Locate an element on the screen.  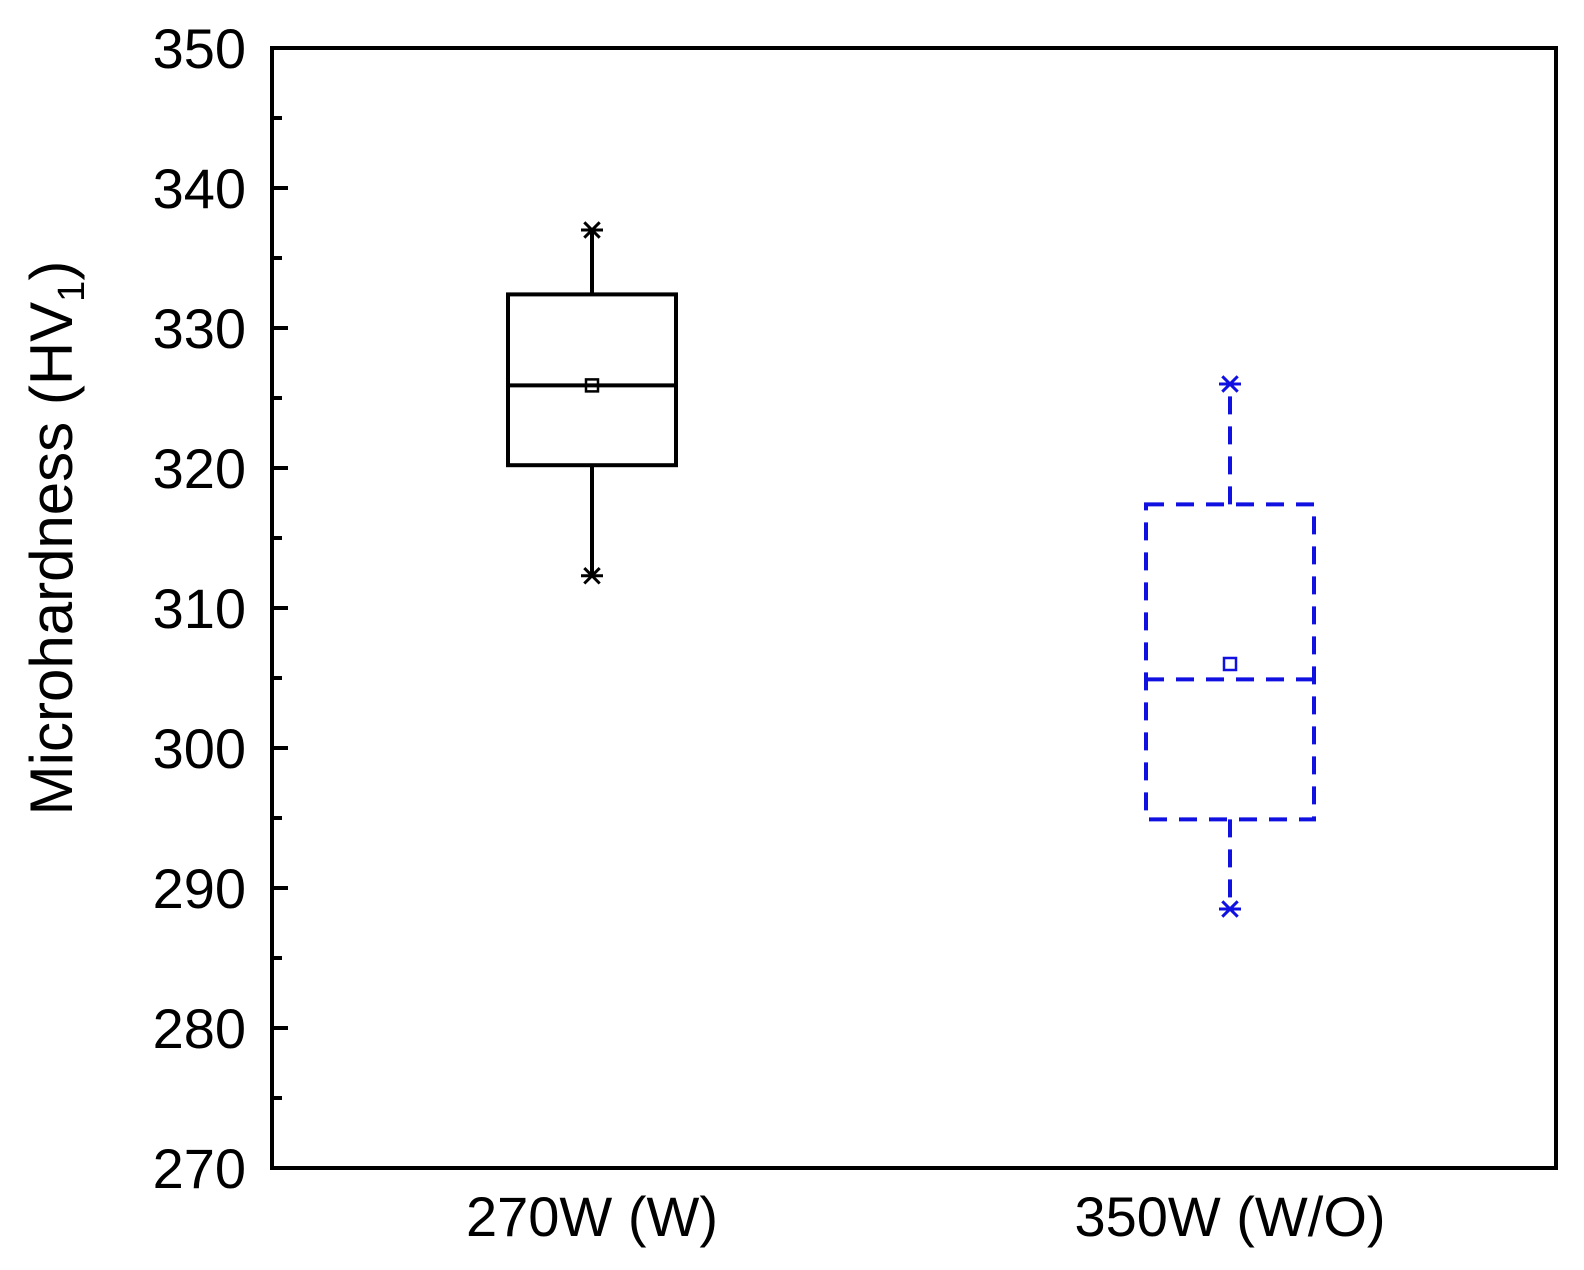
y-tick-label: 340 is located at coordinates (199, 188).